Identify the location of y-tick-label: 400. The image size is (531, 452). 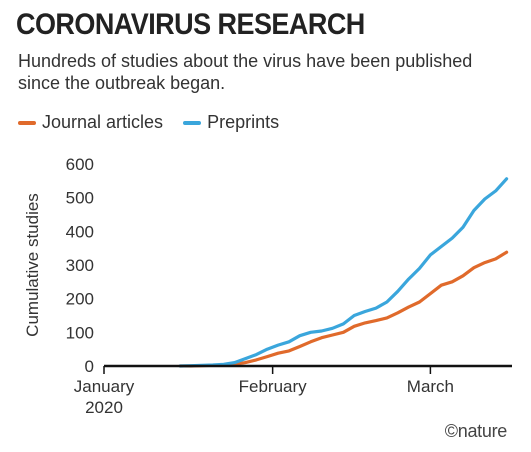
(80, 231).